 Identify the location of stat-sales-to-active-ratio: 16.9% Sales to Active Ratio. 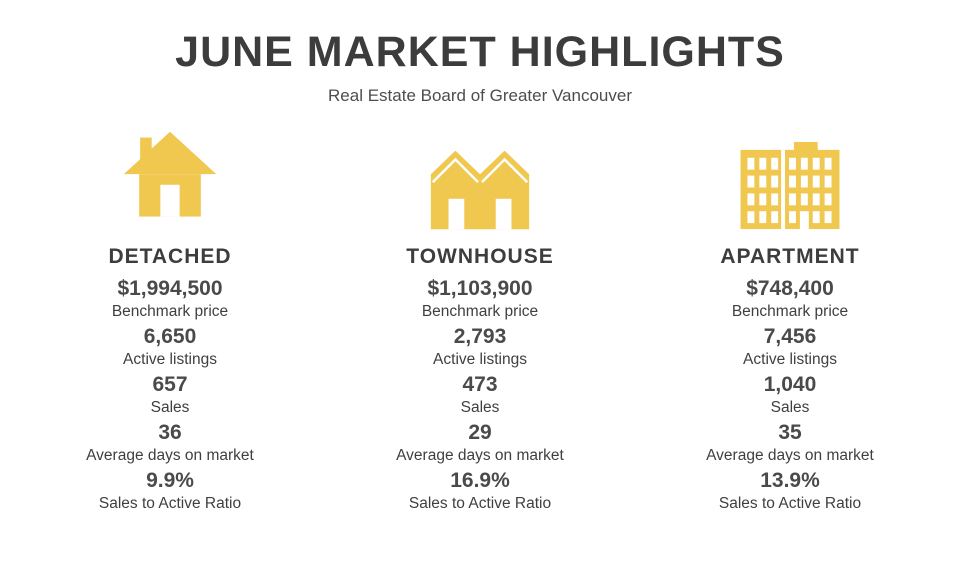
(480, 491).